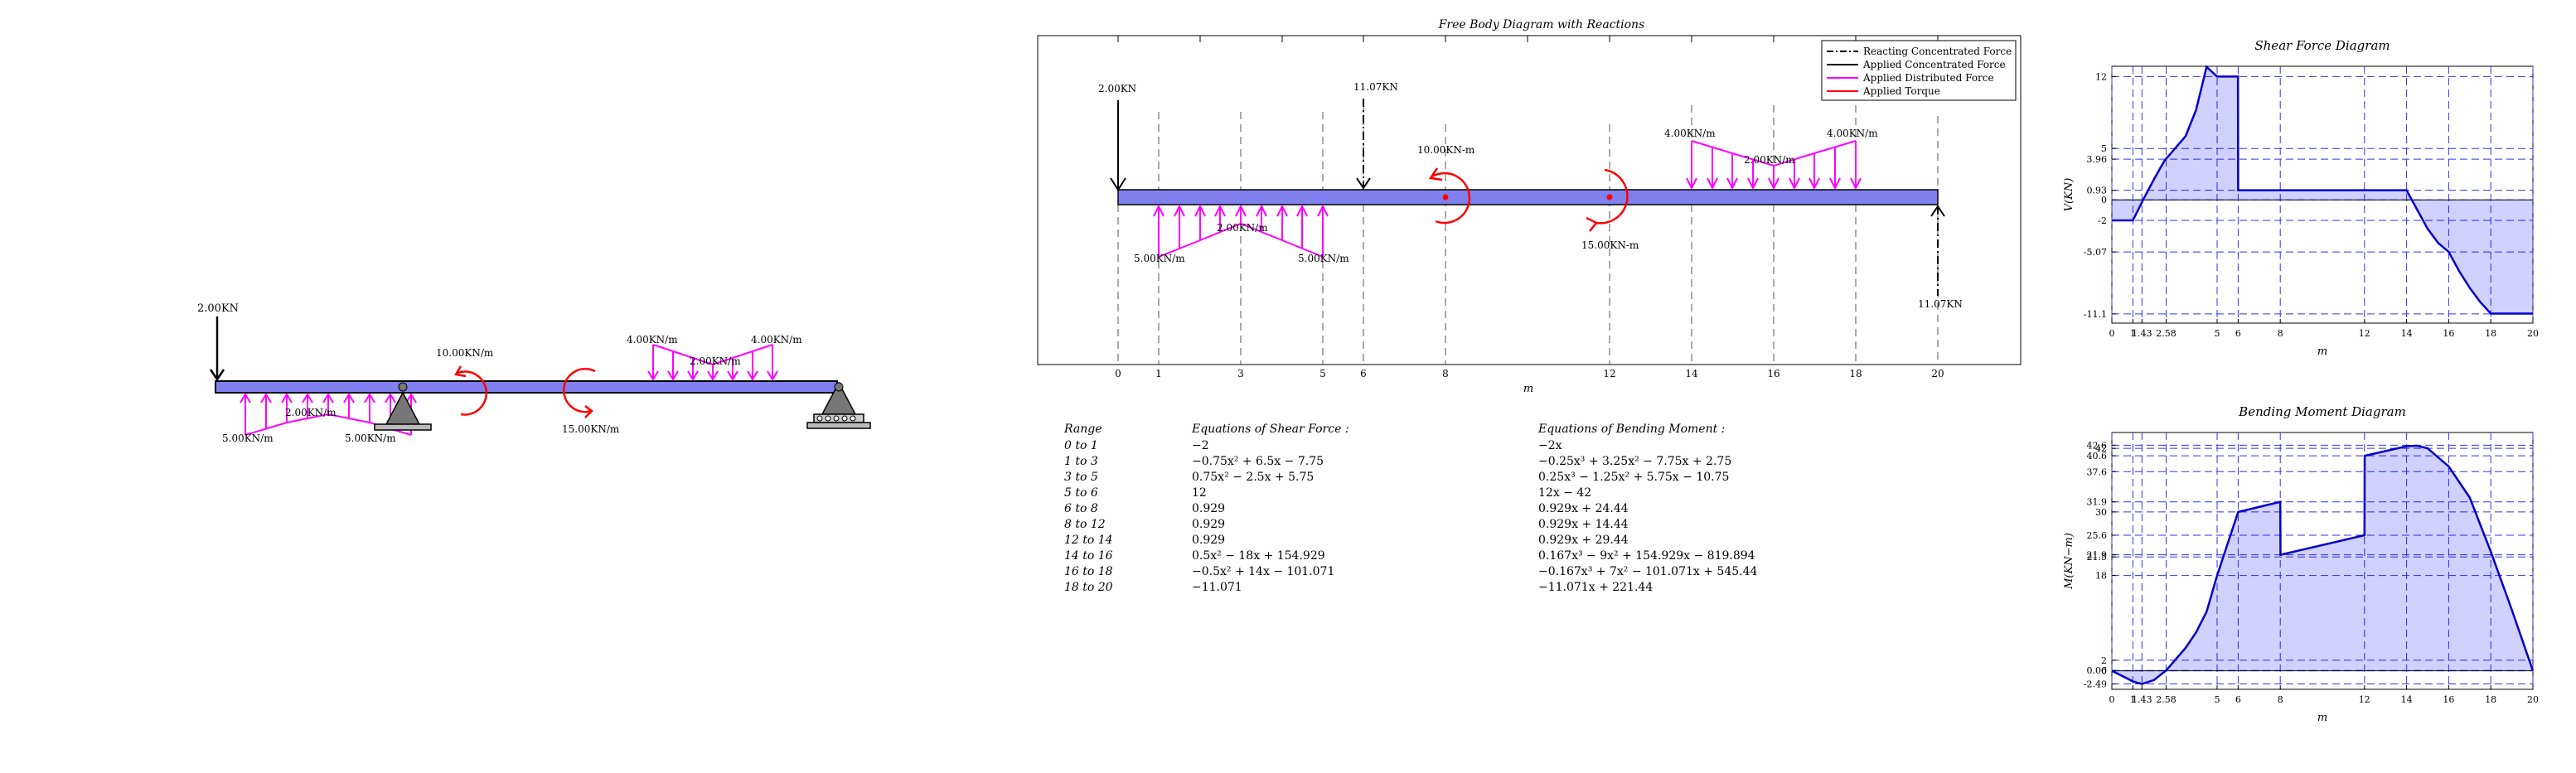 The height and width of the screenshot is (773, 2576). I want to click on sketch-pin-support, so click(403, 407).